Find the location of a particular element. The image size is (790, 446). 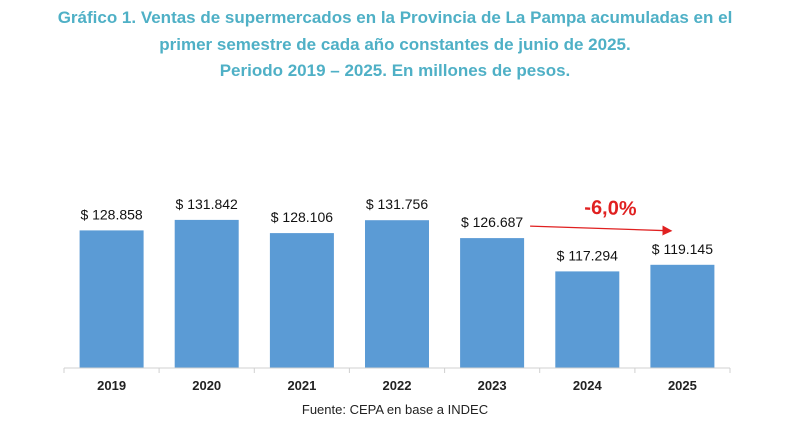

value-label-2020: $ 131.842 is located at coordinates (207, 204).